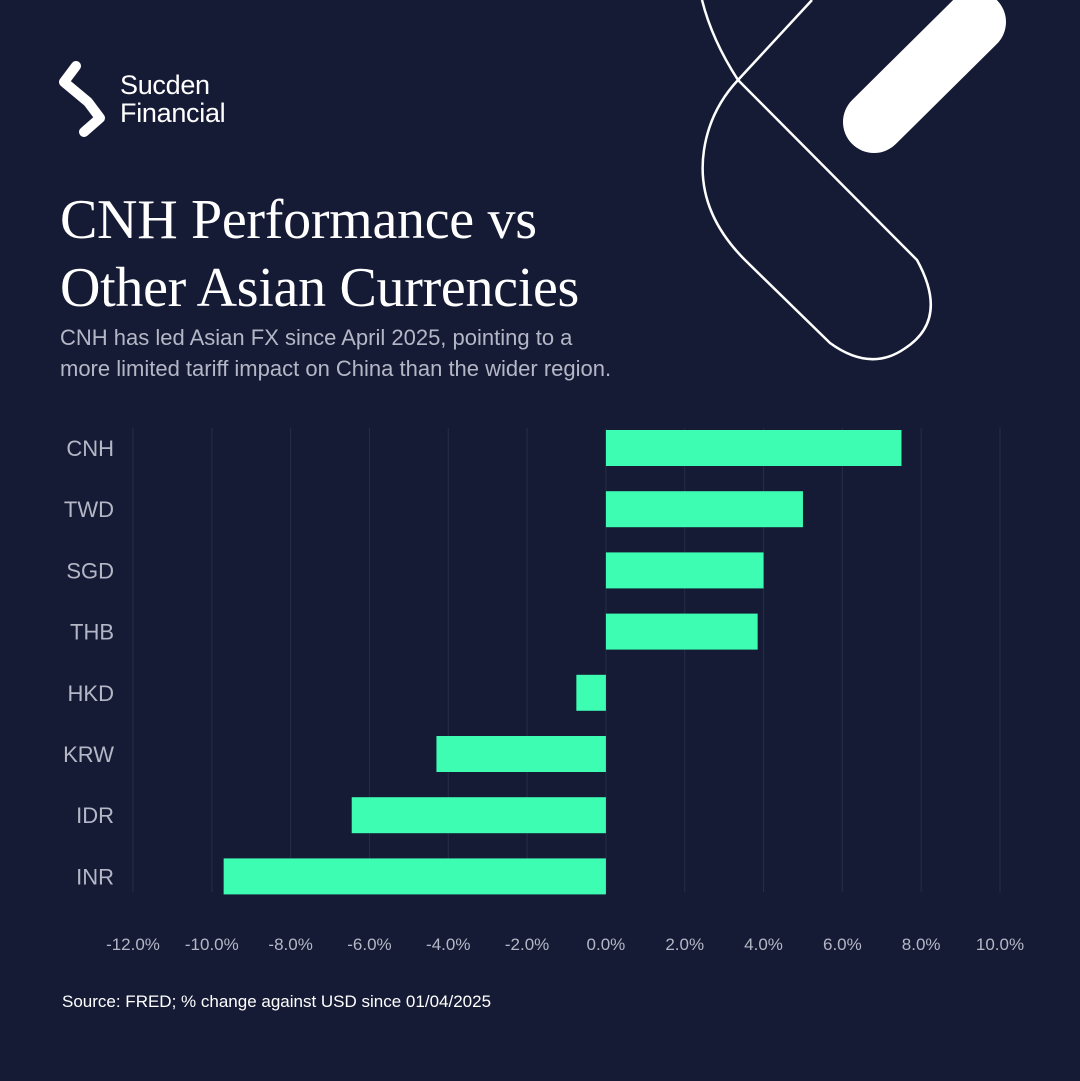  I want to click on bar-krw, so click(521, 754).